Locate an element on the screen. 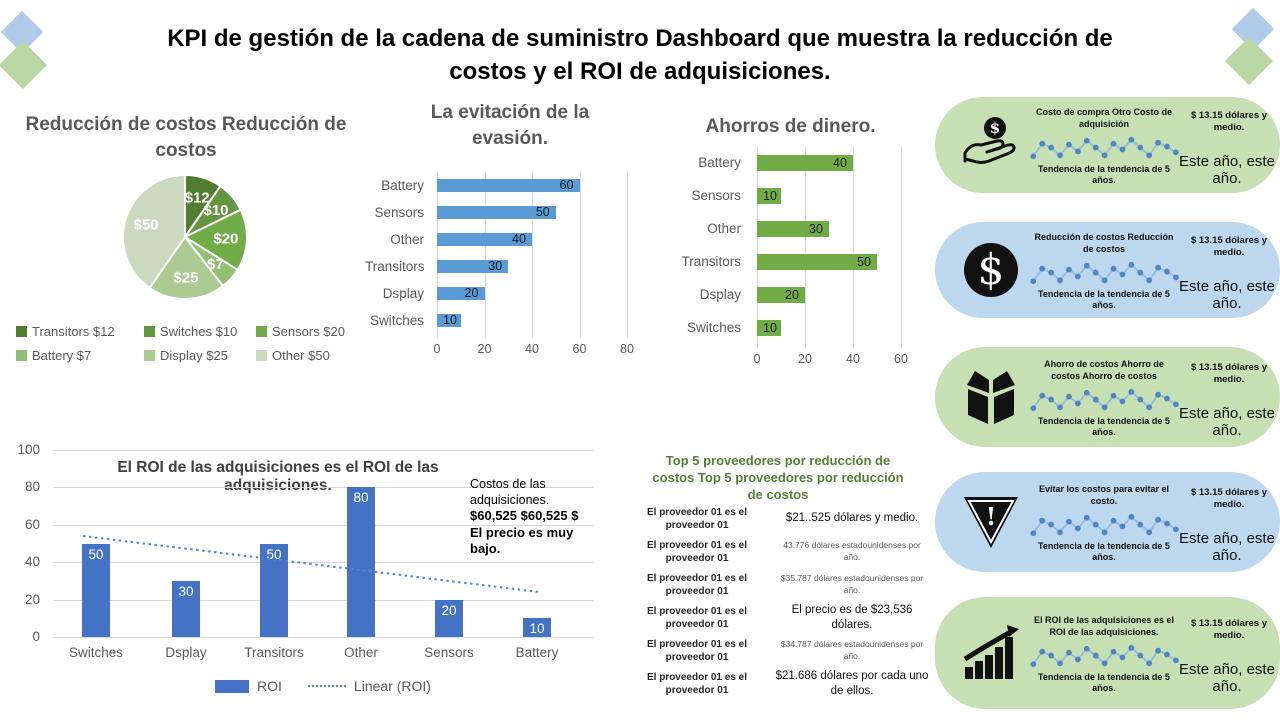 This screenshot has height=720, width=1280. y-tick-label: 60 is located at coordinates (32, 524).